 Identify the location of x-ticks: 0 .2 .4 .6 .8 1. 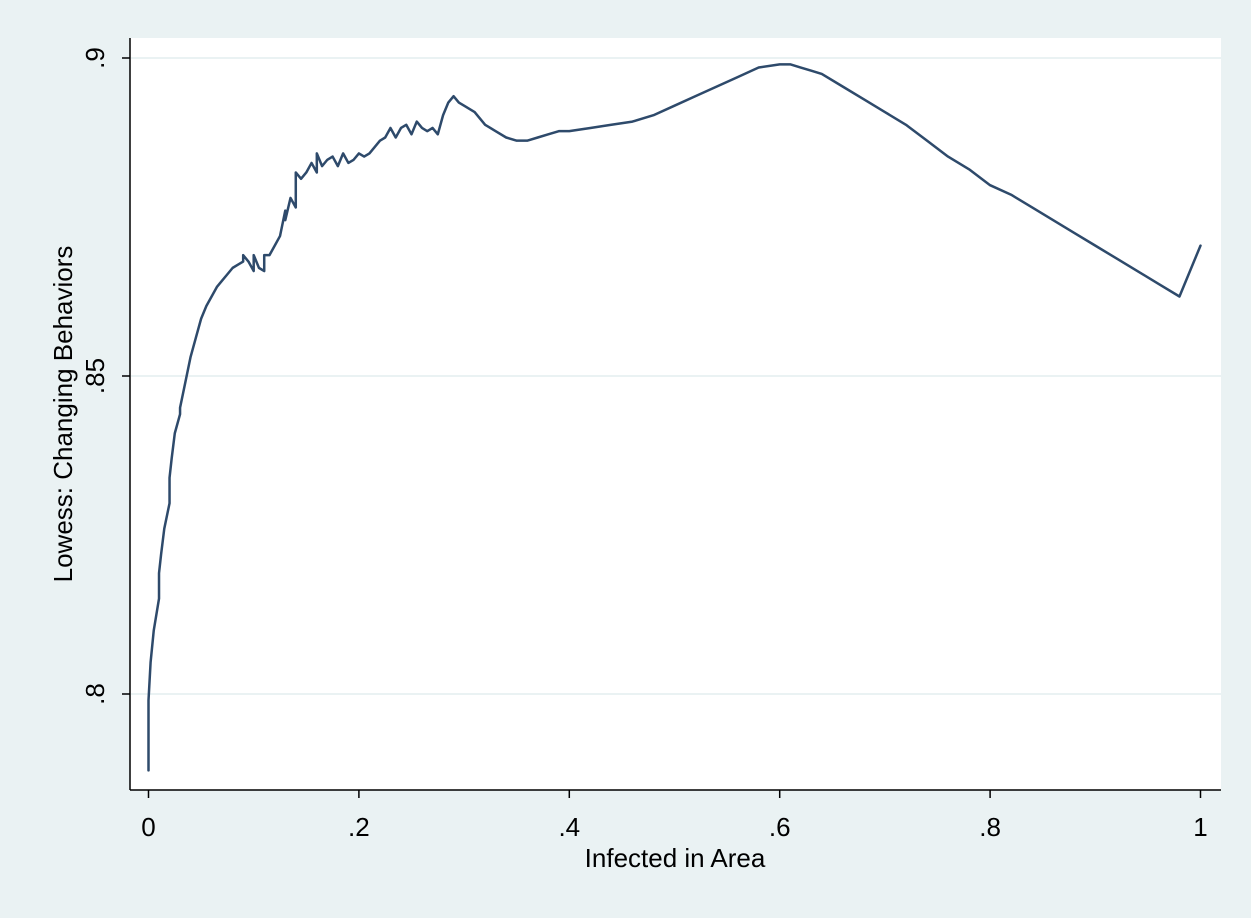
(674, 816).